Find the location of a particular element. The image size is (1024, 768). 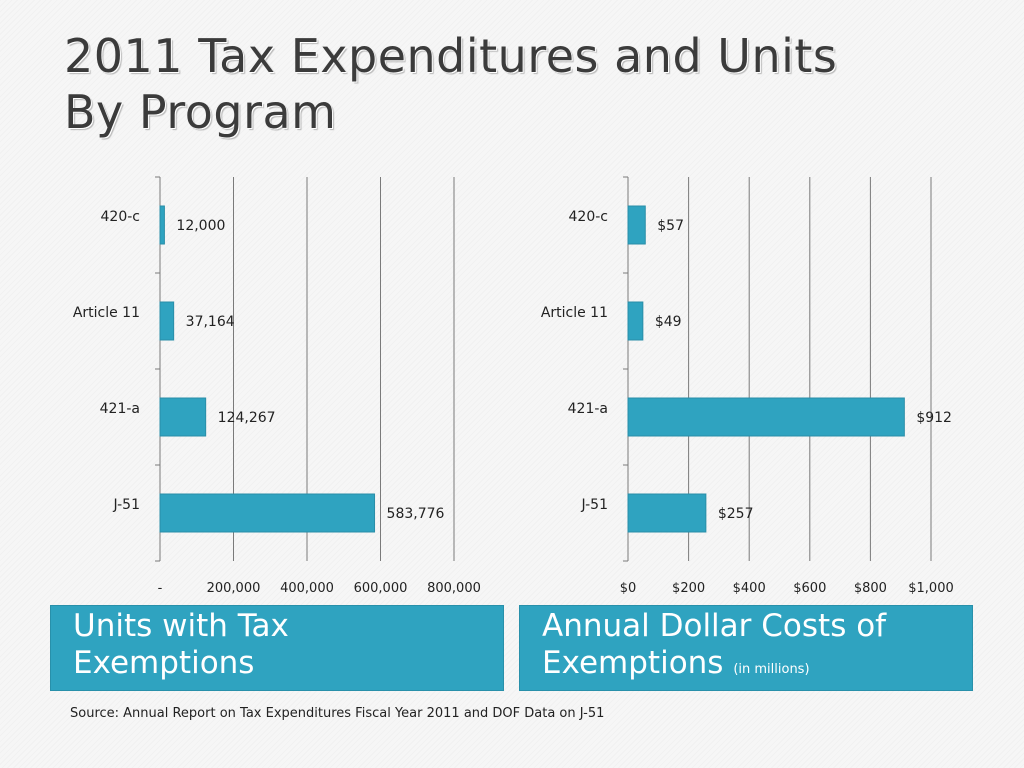

units-category-label: 421-a is located at coordinates (120, 409).